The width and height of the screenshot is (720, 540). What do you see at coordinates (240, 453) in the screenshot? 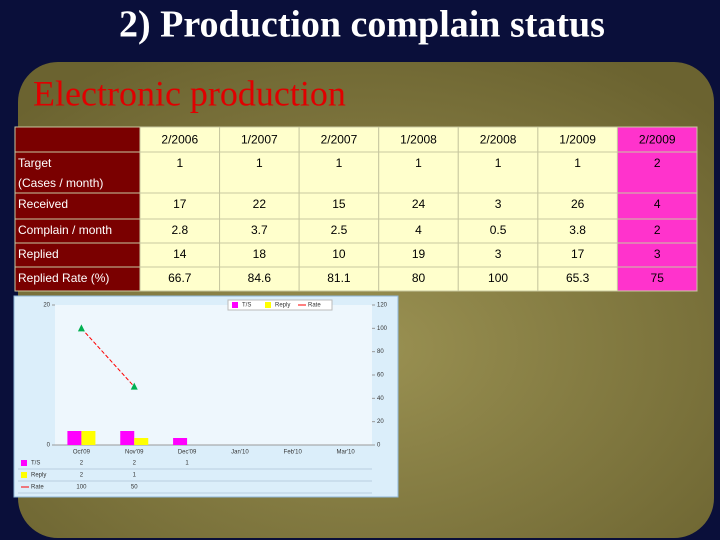
I see `x-tick-label: Jan'10` at bounding box center [240, 453].